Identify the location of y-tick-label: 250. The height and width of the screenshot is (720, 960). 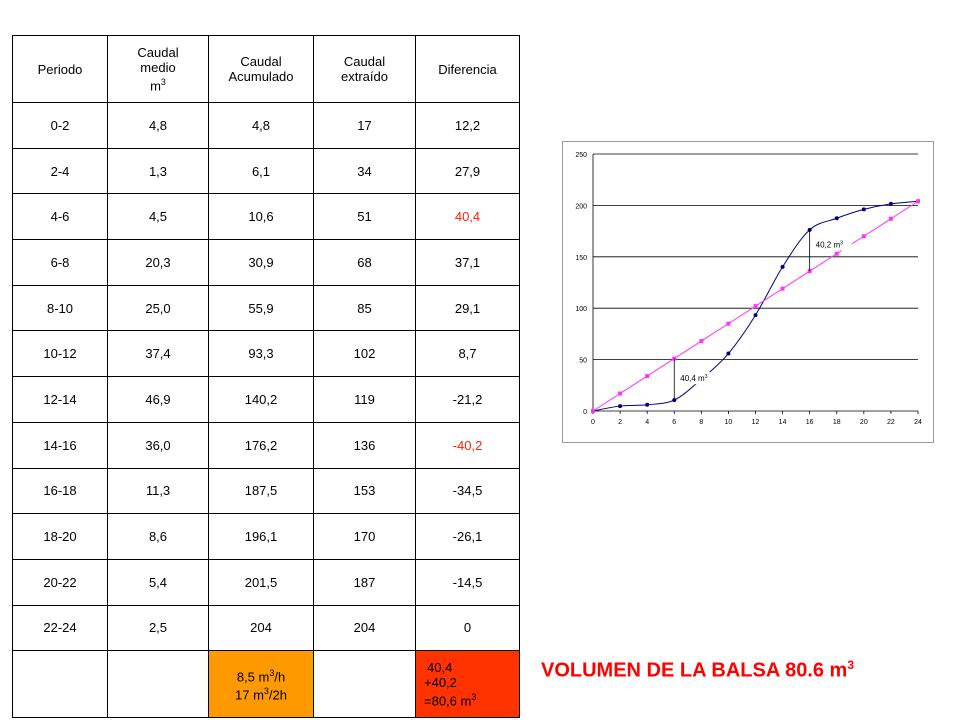
(581, 155).